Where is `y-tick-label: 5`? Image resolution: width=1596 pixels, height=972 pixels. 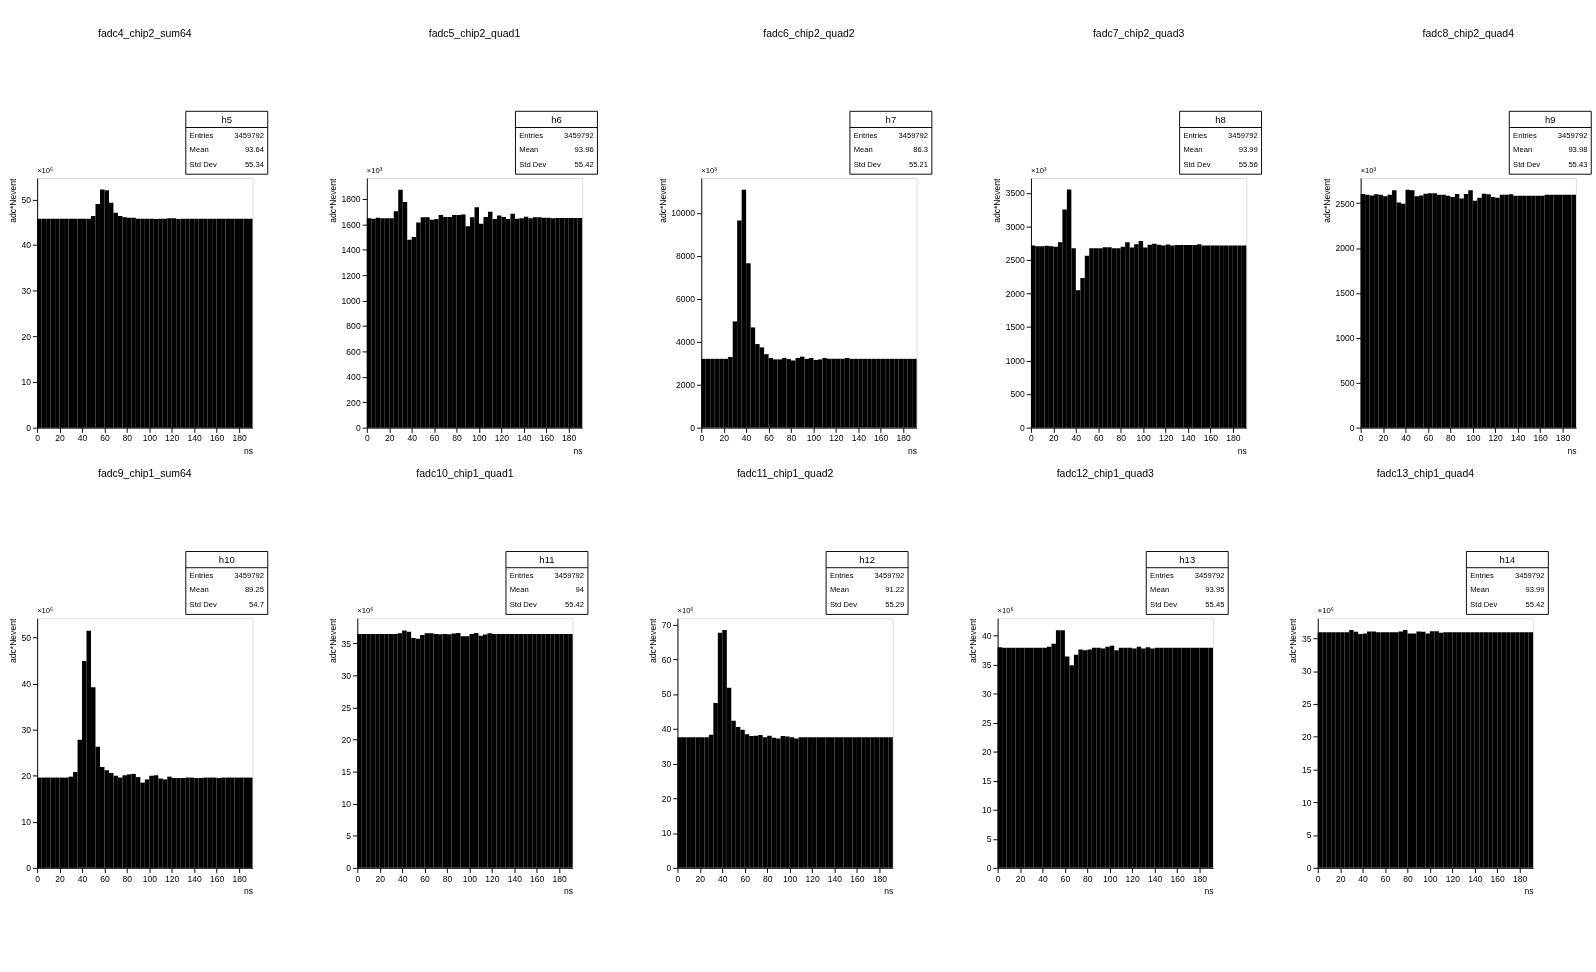
y-tick-label: 5 is located at coordinates (989, 839).